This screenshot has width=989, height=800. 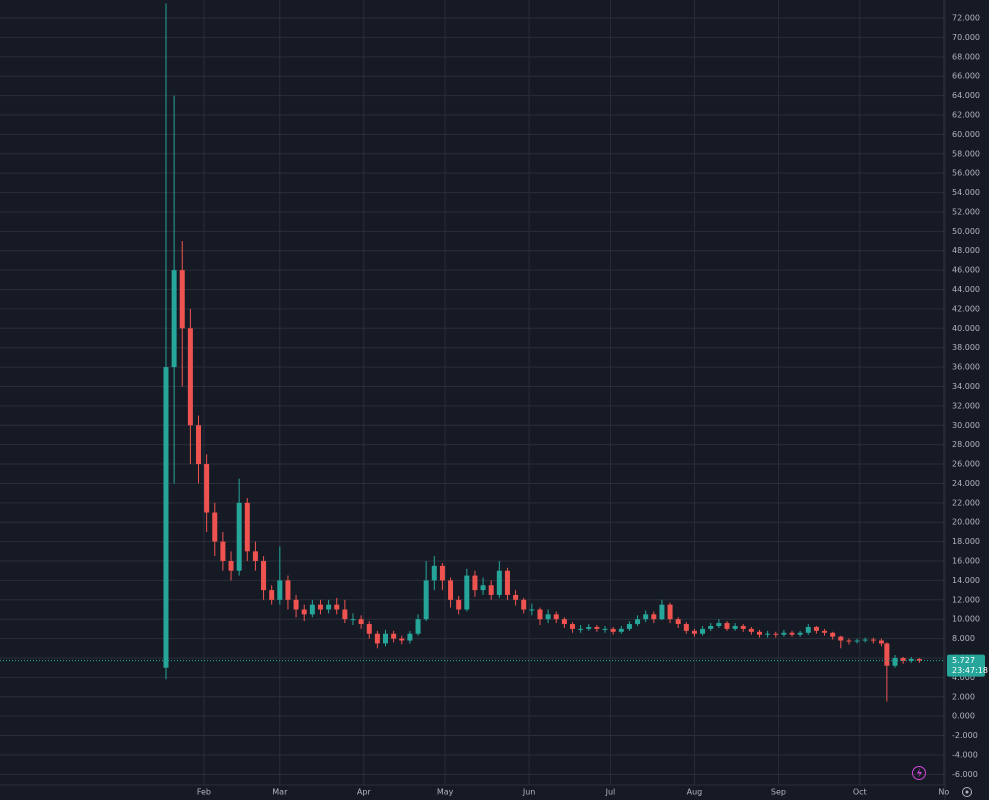 I want to click on y-tick-label: 16.000, so click(x=966, y=561).